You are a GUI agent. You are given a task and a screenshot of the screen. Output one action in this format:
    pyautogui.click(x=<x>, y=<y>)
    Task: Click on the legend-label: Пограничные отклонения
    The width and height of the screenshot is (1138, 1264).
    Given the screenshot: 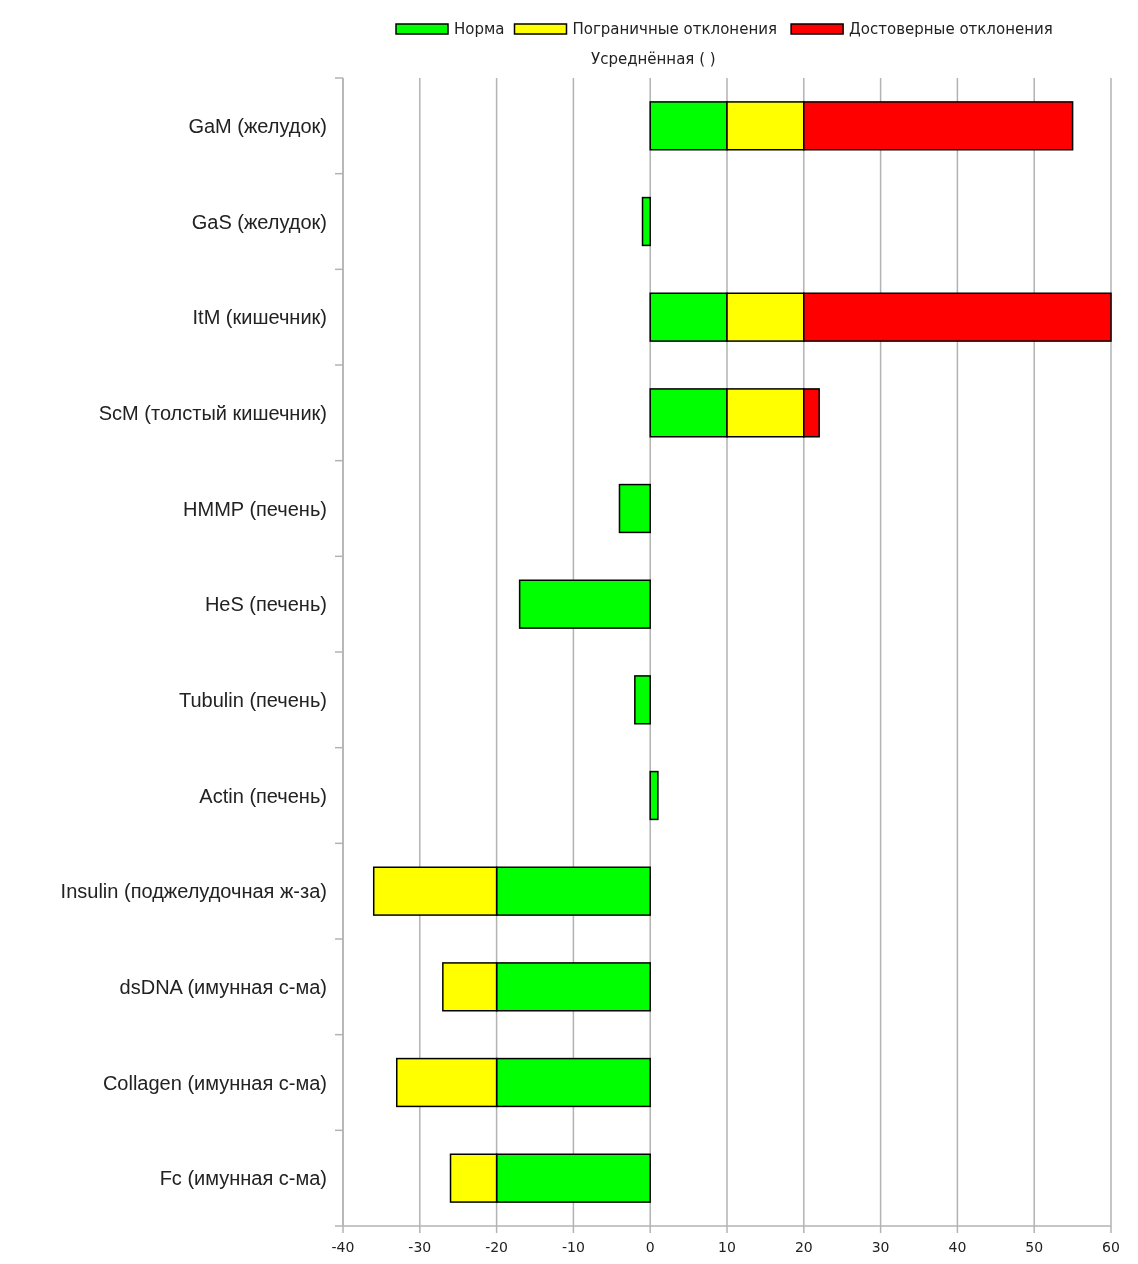 What is the action you would take?
    pyautogui.click(x=674, y=29)
    